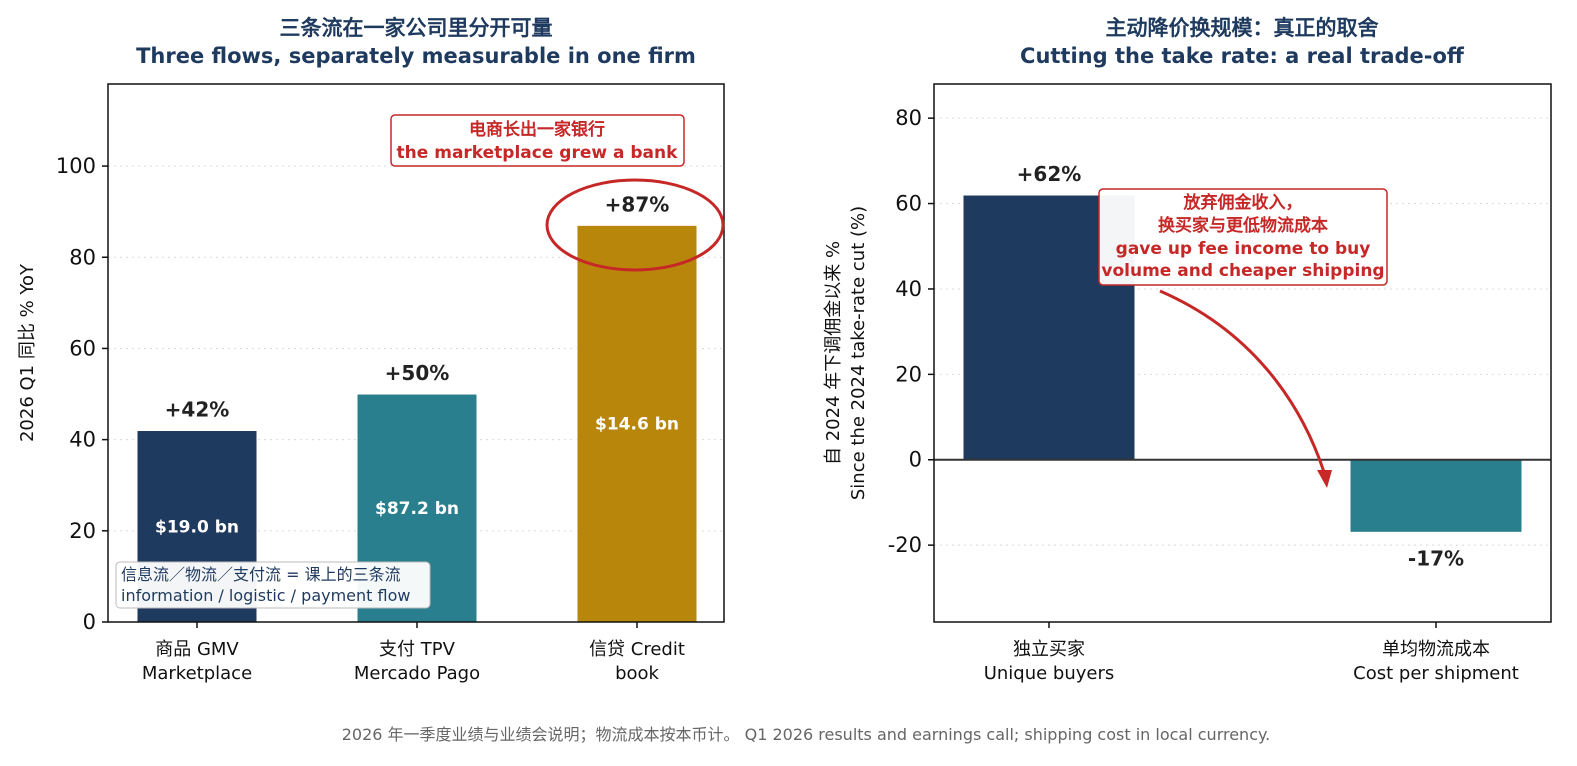 This screenshot has height=766, width=1577. What do you see at coordinates (858, 353) in the screenshot?
I see `right-y-axis-label-en: Since the 2024 take-rate cut (%)` at bounding box center [858, 353].